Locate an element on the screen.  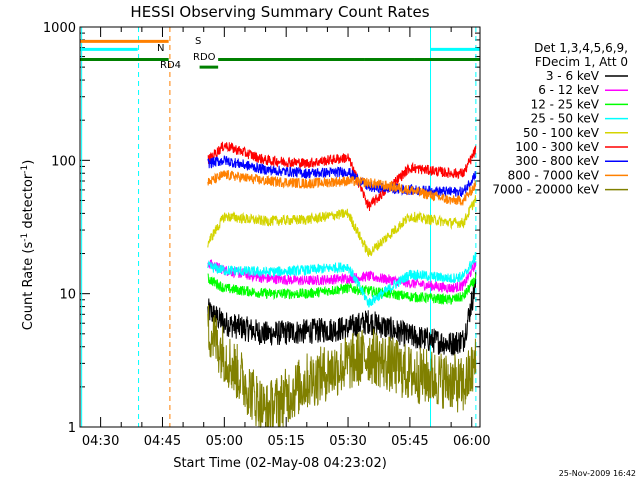
y-axis-label-mid: detector is located at coordinates (28, 203).